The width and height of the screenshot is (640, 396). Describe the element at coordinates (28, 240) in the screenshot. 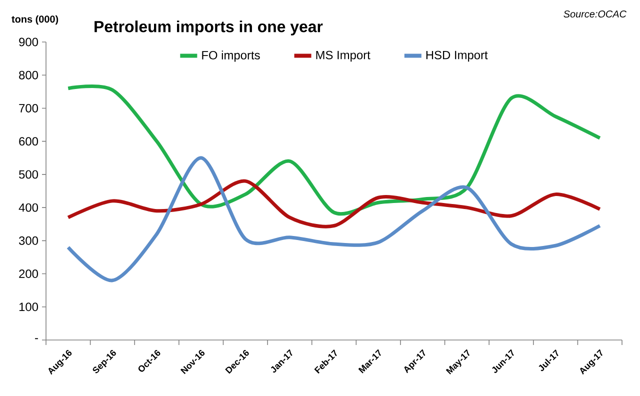

I see `y-tick-label: 300` at that location.